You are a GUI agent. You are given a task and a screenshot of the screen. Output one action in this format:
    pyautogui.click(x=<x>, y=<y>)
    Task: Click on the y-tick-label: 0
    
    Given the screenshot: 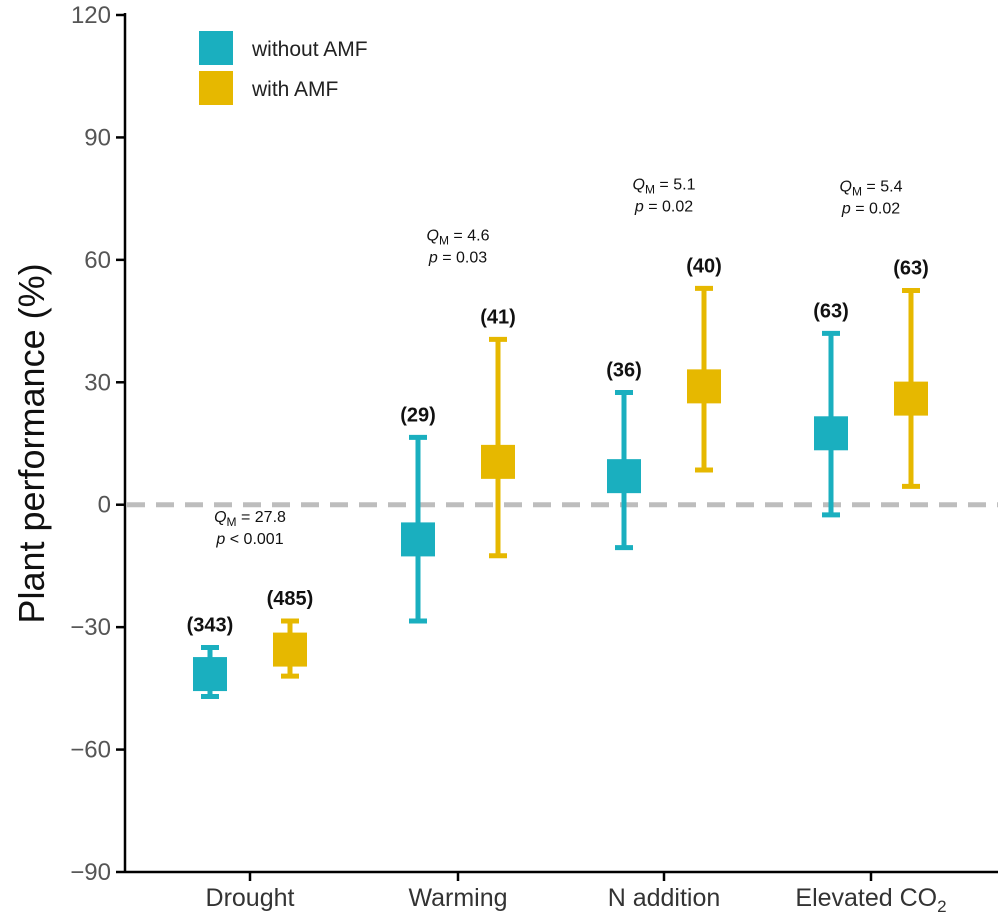 What is the action you would take?
    pyautogui.click(x=104, y=505)
    